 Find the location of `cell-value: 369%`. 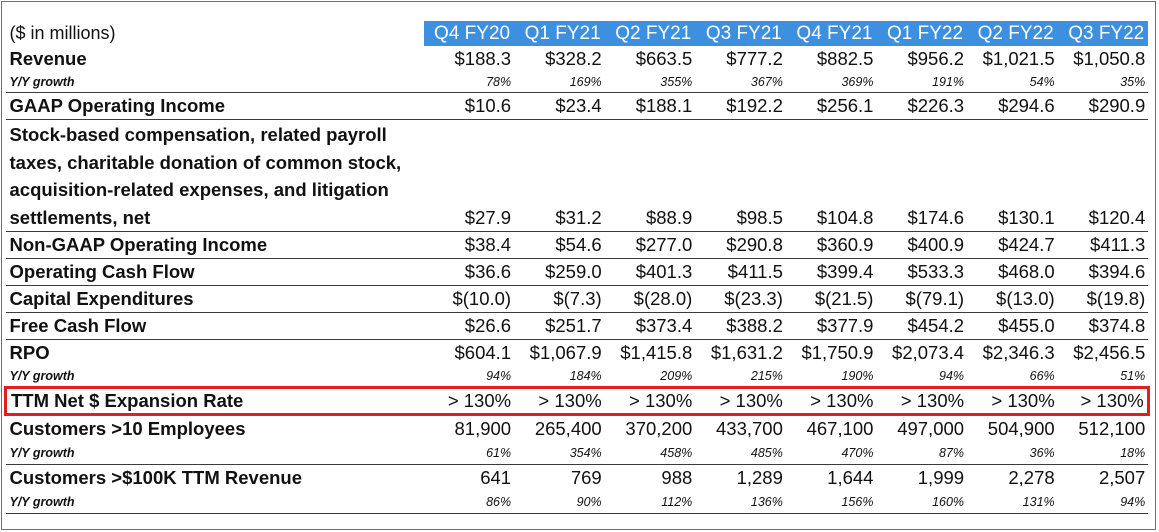

cell-value: 369% is located at coordinates (831, 82).